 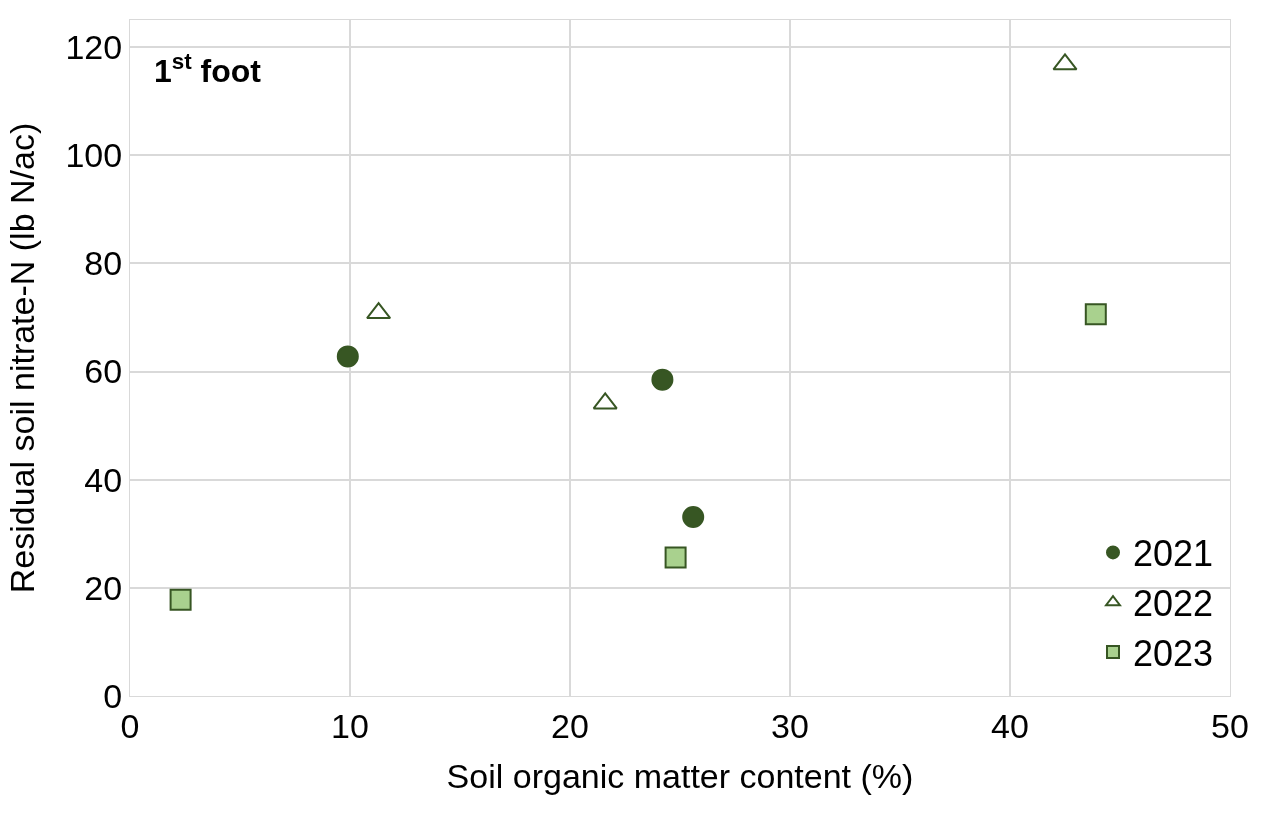 What do you see at coordinates (1173, 554) in the screenshot?
I see `legend-label: 2021` at bounding box center [1173, 554].